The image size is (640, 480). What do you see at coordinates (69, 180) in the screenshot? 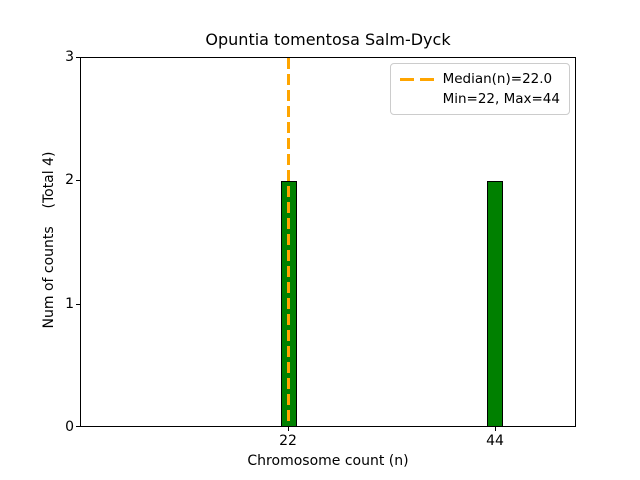
I see `y-tick-label-2: 2` at bounding box center [69, 180].